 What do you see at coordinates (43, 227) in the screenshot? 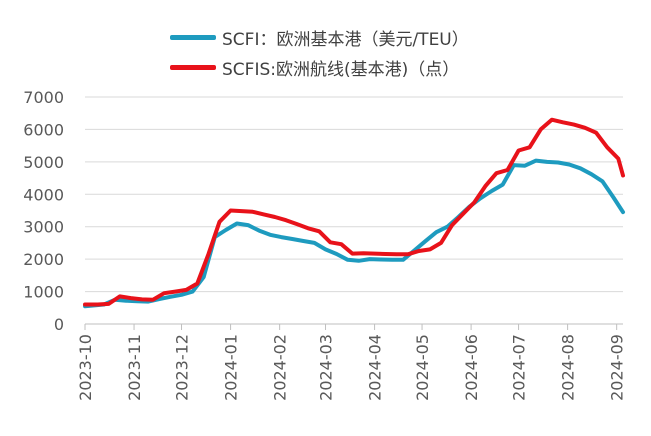
I see `y-tick-label-3: 3000` at bounding box center [43, 227].